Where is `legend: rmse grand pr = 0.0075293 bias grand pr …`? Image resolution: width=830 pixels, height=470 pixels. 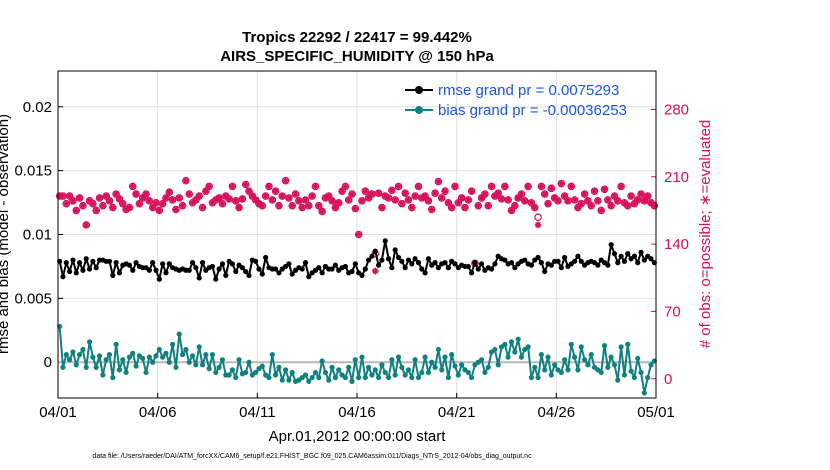 legend: rmse grand pr = 0.0075293 bias grand pr … is located at coordinates (516, 100).